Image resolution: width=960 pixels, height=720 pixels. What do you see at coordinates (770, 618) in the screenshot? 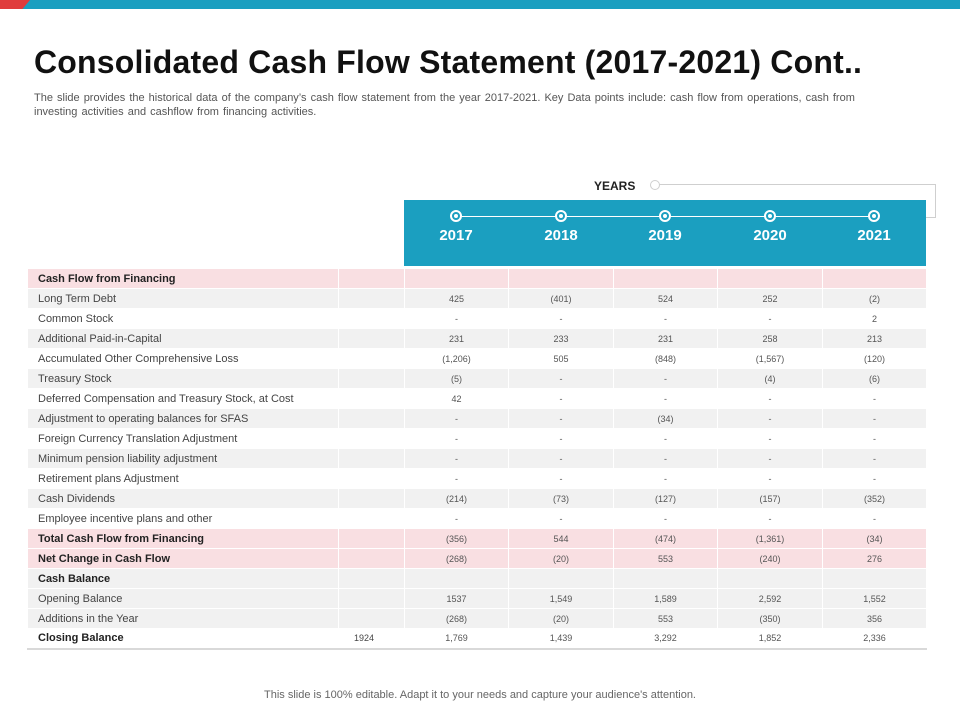
I see `table-cell: (350)` at bounding box center [770, 618].